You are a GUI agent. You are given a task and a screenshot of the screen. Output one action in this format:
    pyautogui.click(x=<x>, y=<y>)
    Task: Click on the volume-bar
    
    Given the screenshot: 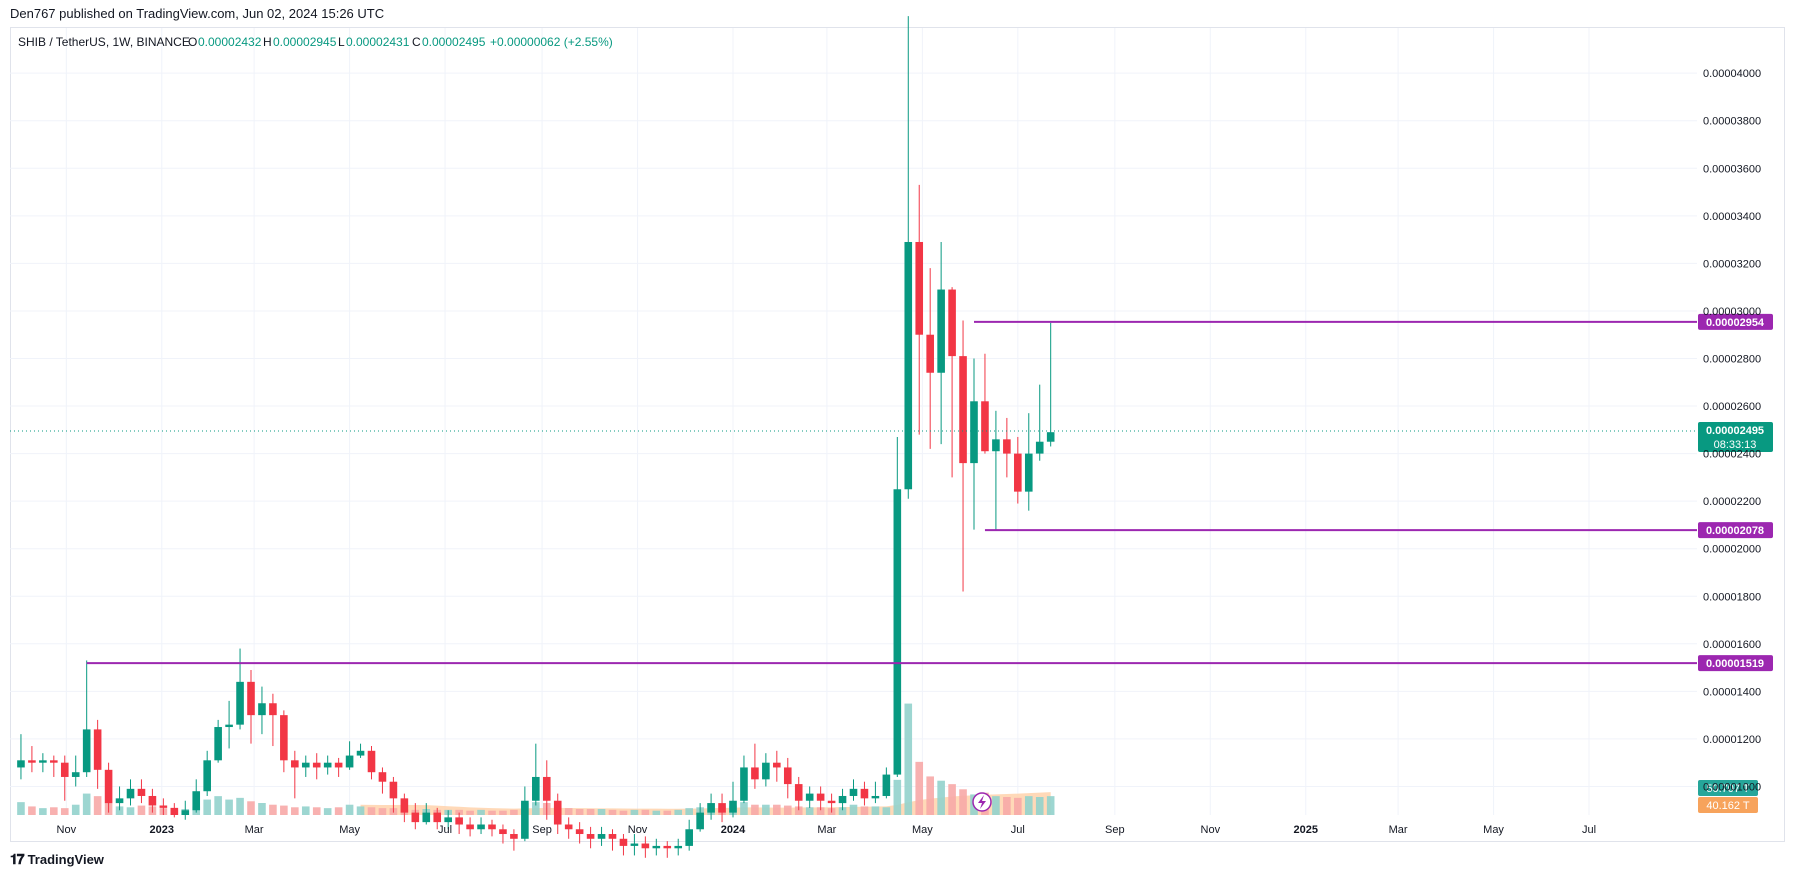 What is the action you would take?
    pyautogui.click(x=941, y=797)
    